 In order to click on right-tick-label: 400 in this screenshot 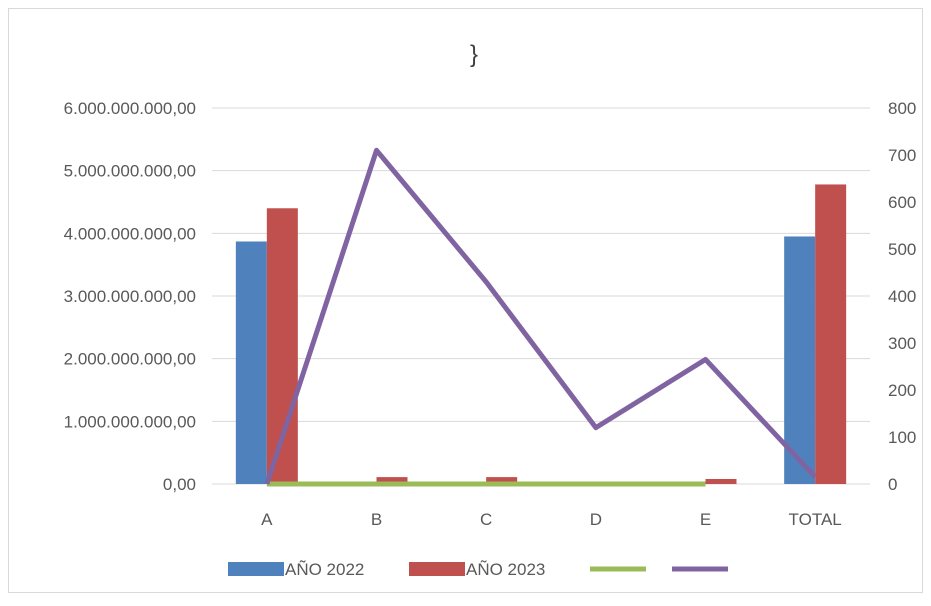, I will do `click(902, 296)`.